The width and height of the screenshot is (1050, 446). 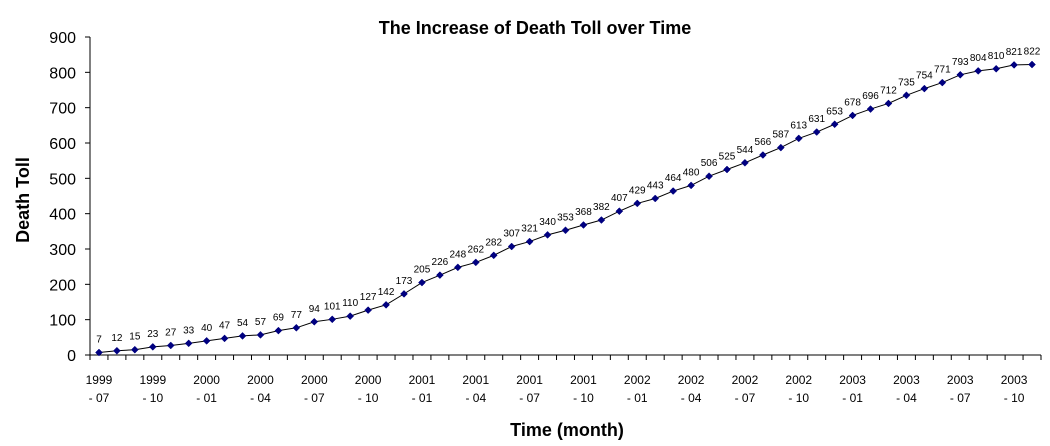 What do you see at coordinates (529, 229) in the screenshot?
I see `data-label: 321` at bounding box center [529, 229].